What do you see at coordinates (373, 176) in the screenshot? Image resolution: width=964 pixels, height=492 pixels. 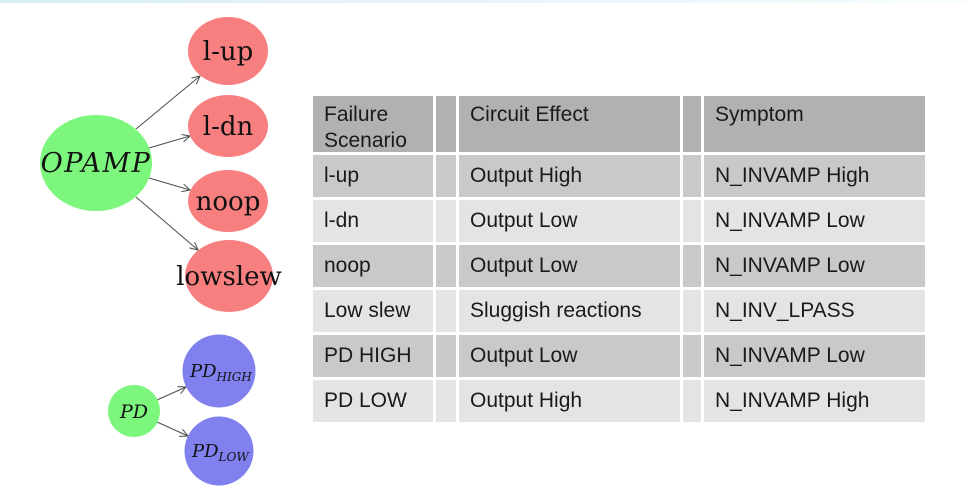 I see `cell-failure-scenario: l-up` at bounding box center [373, 176].